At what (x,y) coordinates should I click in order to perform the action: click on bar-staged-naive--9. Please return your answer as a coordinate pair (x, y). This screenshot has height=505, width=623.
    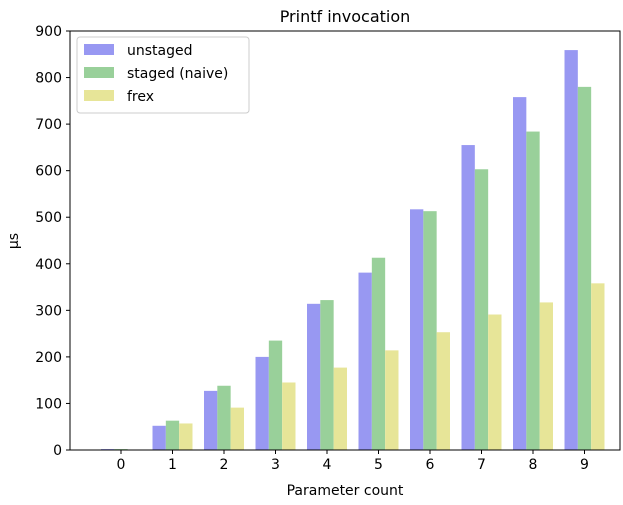
    Looking at the image, I should click on (584, 268).